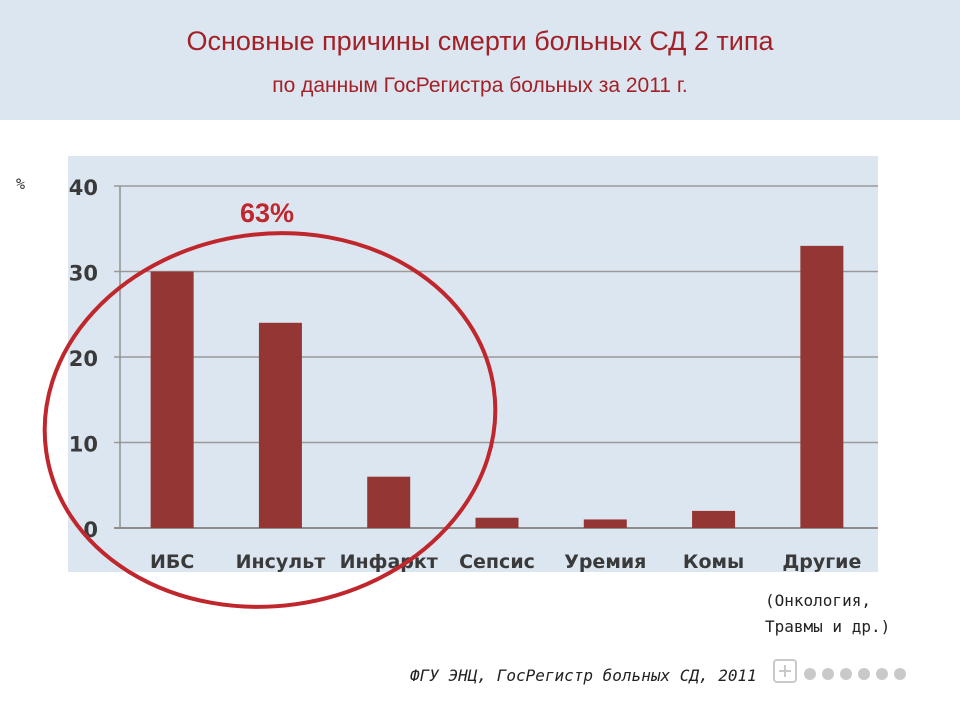 Image resolution: width=960 pixels, height=720 pixels. I want to click on x-tick-label: Сепсис, so click(497, 562).